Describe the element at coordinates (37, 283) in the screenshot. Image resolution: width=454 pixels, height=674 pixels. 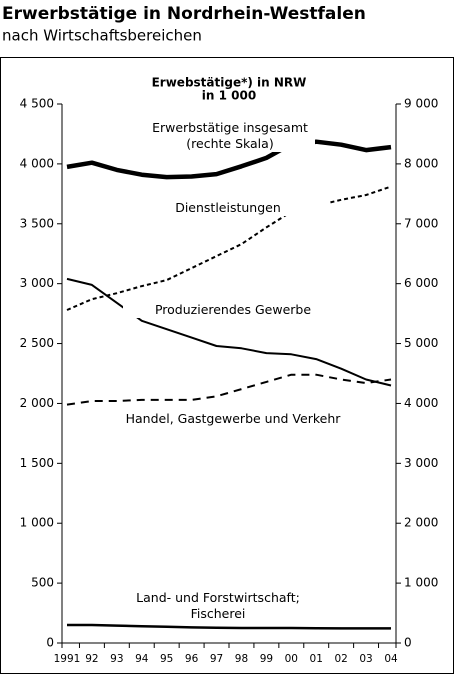
I see `y-tick-label: 3 000` at that location.